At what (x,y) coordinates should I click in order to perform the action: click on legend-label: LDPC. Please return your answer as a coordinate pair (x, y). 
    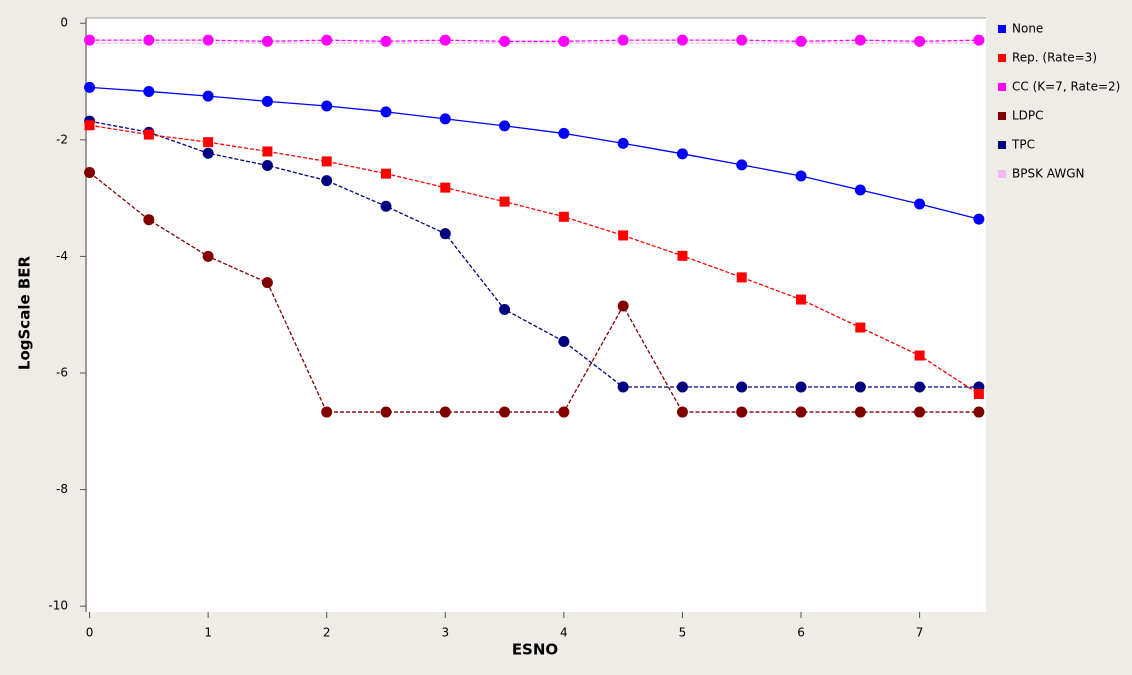
    Looking at the image, I should click on (1028, 116).